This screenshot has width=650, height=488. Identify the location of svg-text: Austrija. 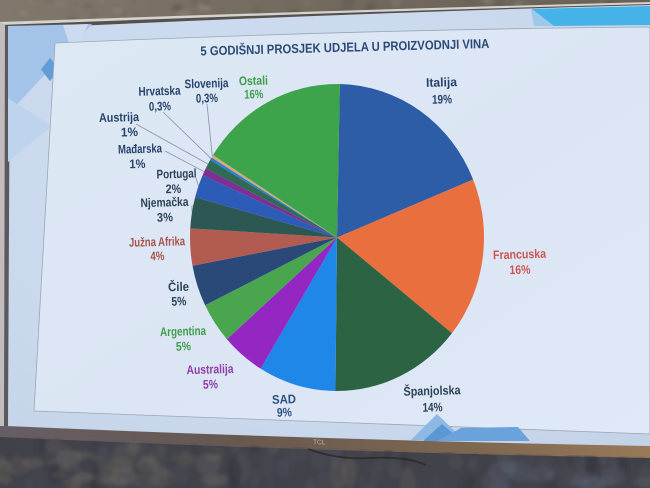
(119, 117).